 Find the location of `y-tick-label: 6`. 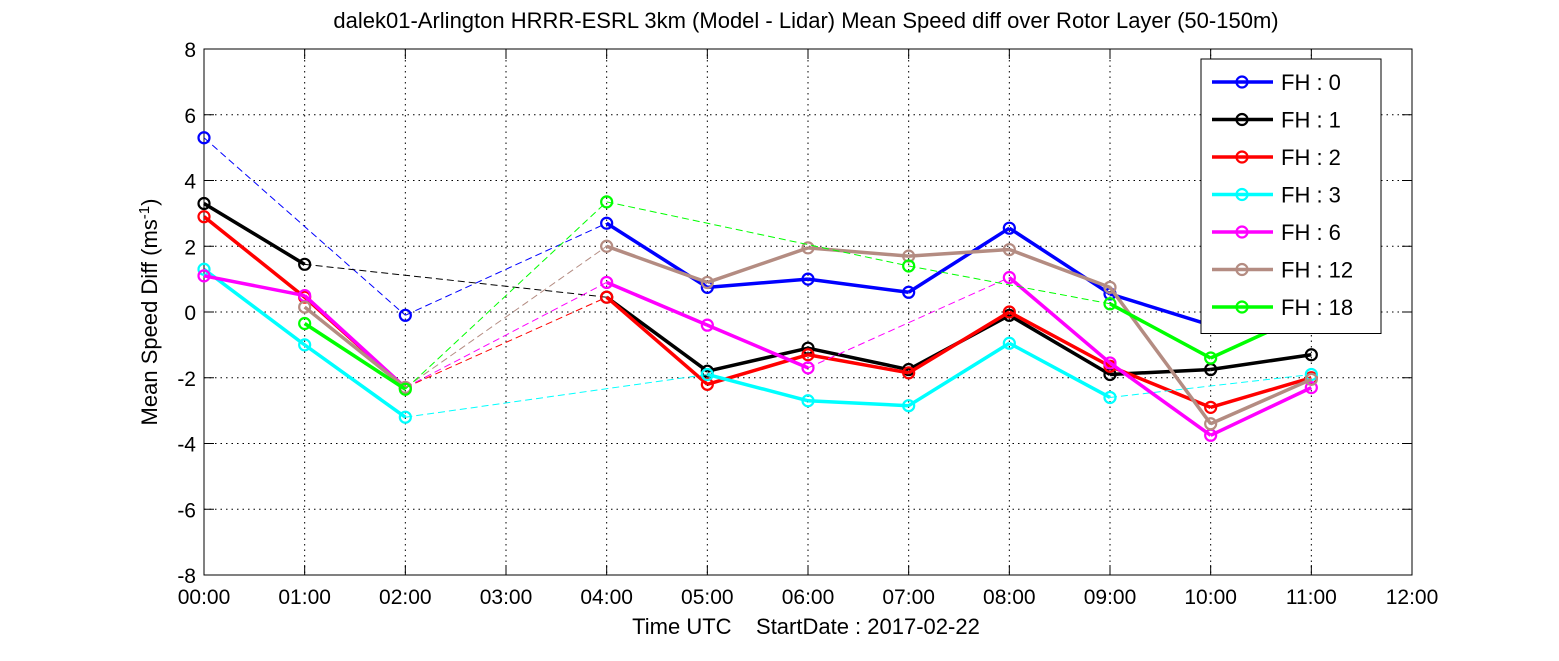

y-tick-label: 6 is located at coordinates (190, 116).